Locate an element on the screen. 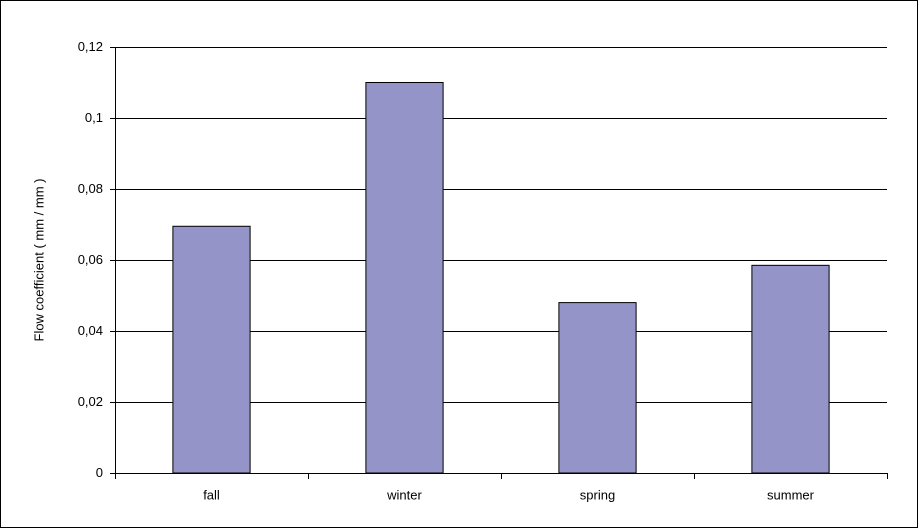  y-tick-label: 0,12 is located at coordinates (90, 46).